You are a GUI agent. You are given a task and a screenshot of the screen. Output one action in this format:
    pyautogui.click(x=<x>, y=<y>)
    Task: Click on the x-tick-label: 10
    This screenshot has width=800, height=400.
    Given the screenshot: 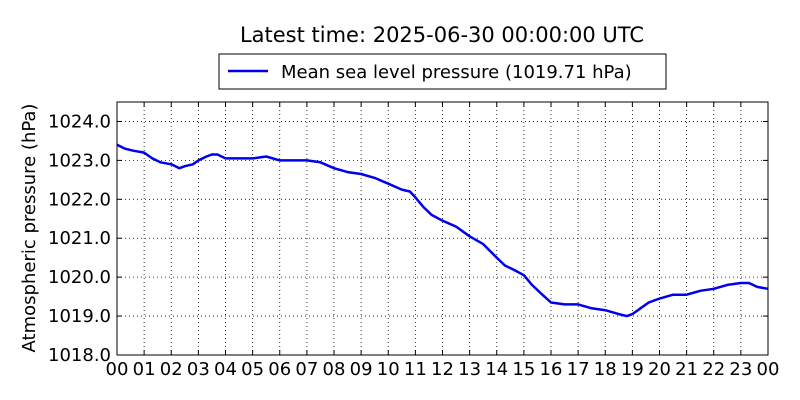 What is the action you would take?
    pyautogui.click(x=388, y=369)
    